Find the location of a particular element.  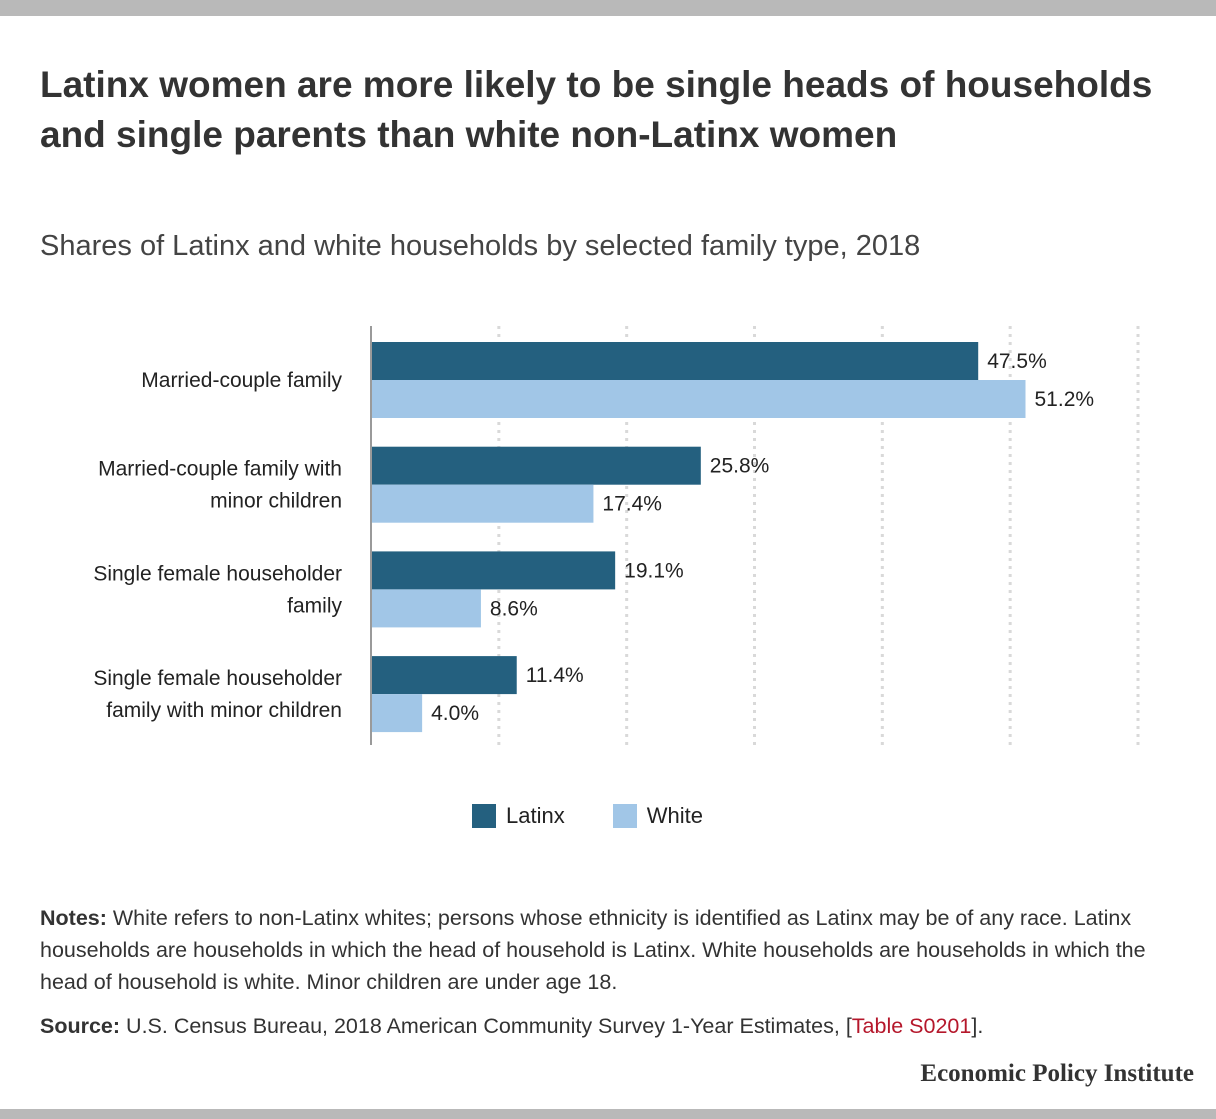

legend-label-white: White is located at coordinates (674, 815).